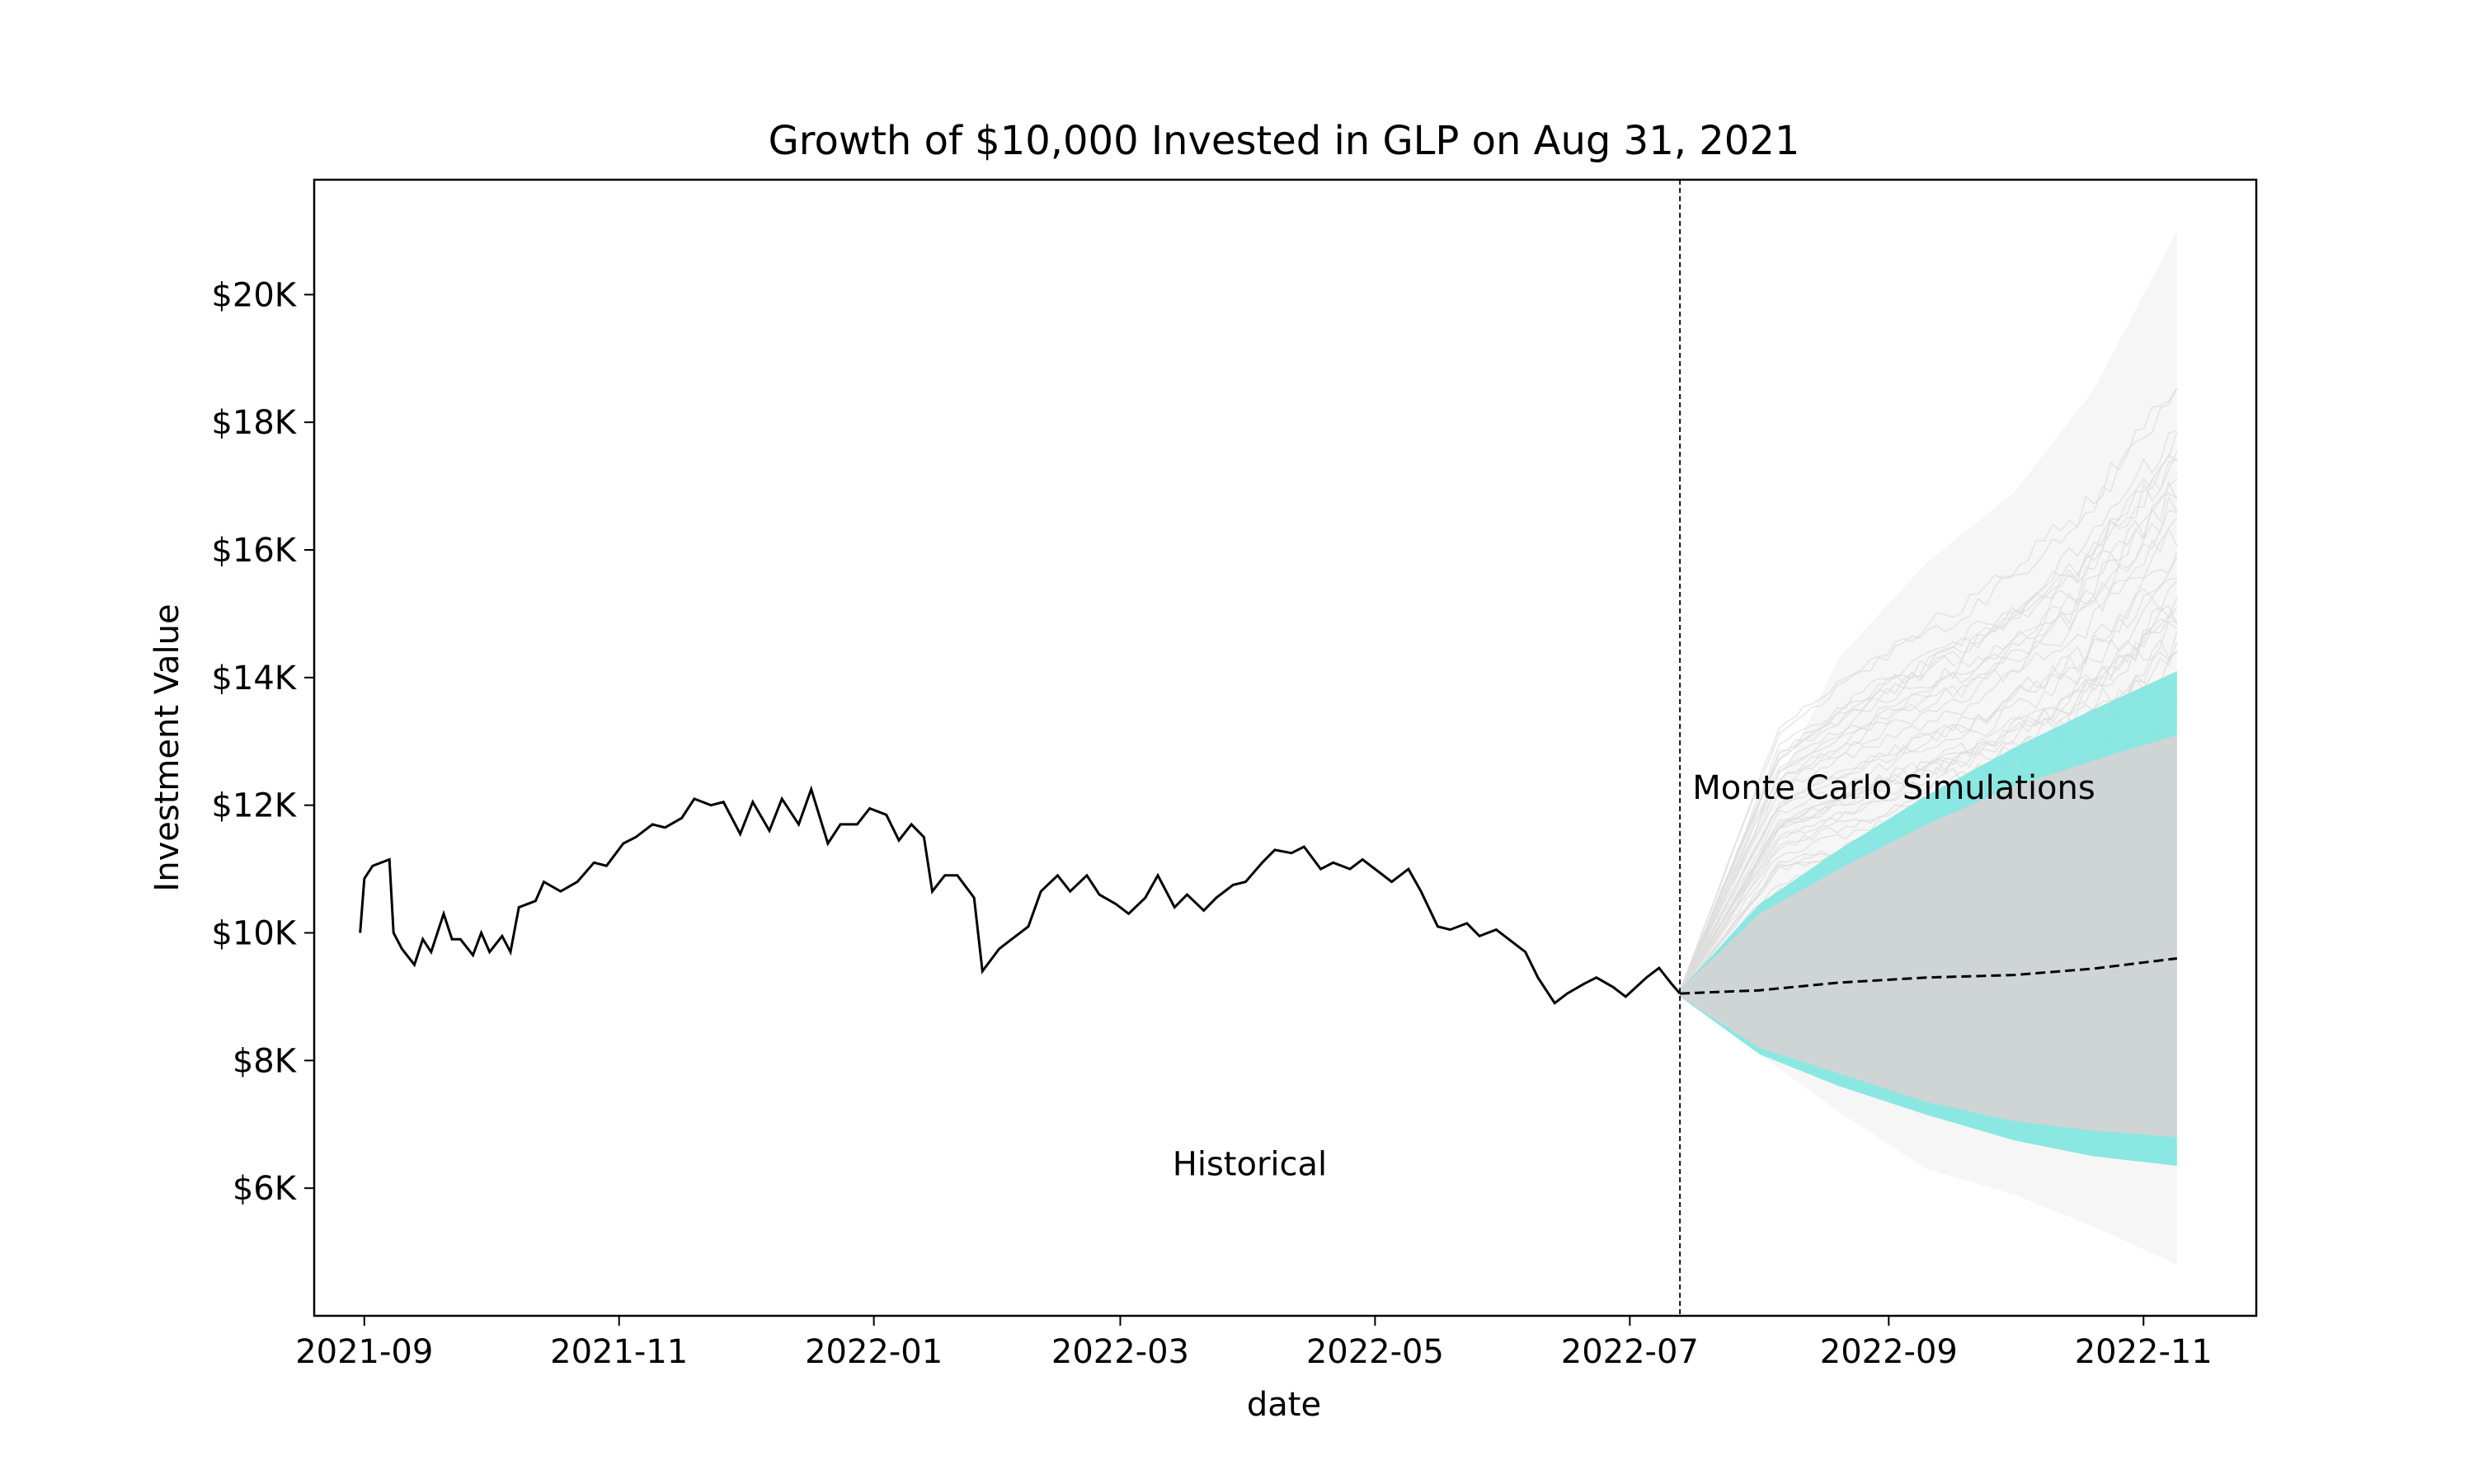  What do you see at coordinates (254, 551) in the screenshot?
I see `y-tick-label: $16K` at bounding box center [254, 551].